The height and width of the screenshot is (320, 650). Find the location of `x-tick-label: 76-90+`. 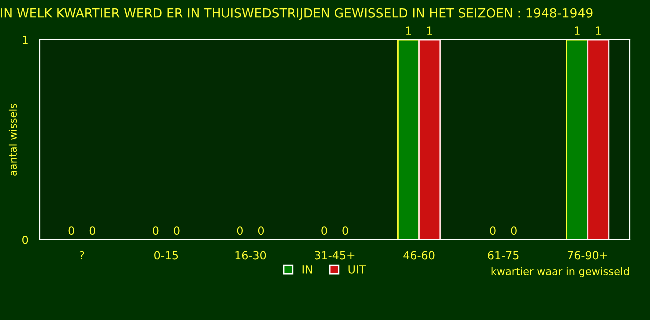

x-tick-label: 76-90+ is located at coordinates (588, 255).